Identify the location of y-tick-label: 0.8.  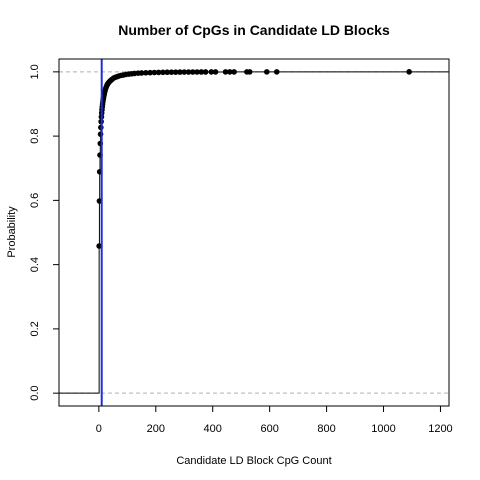
(35, 135).